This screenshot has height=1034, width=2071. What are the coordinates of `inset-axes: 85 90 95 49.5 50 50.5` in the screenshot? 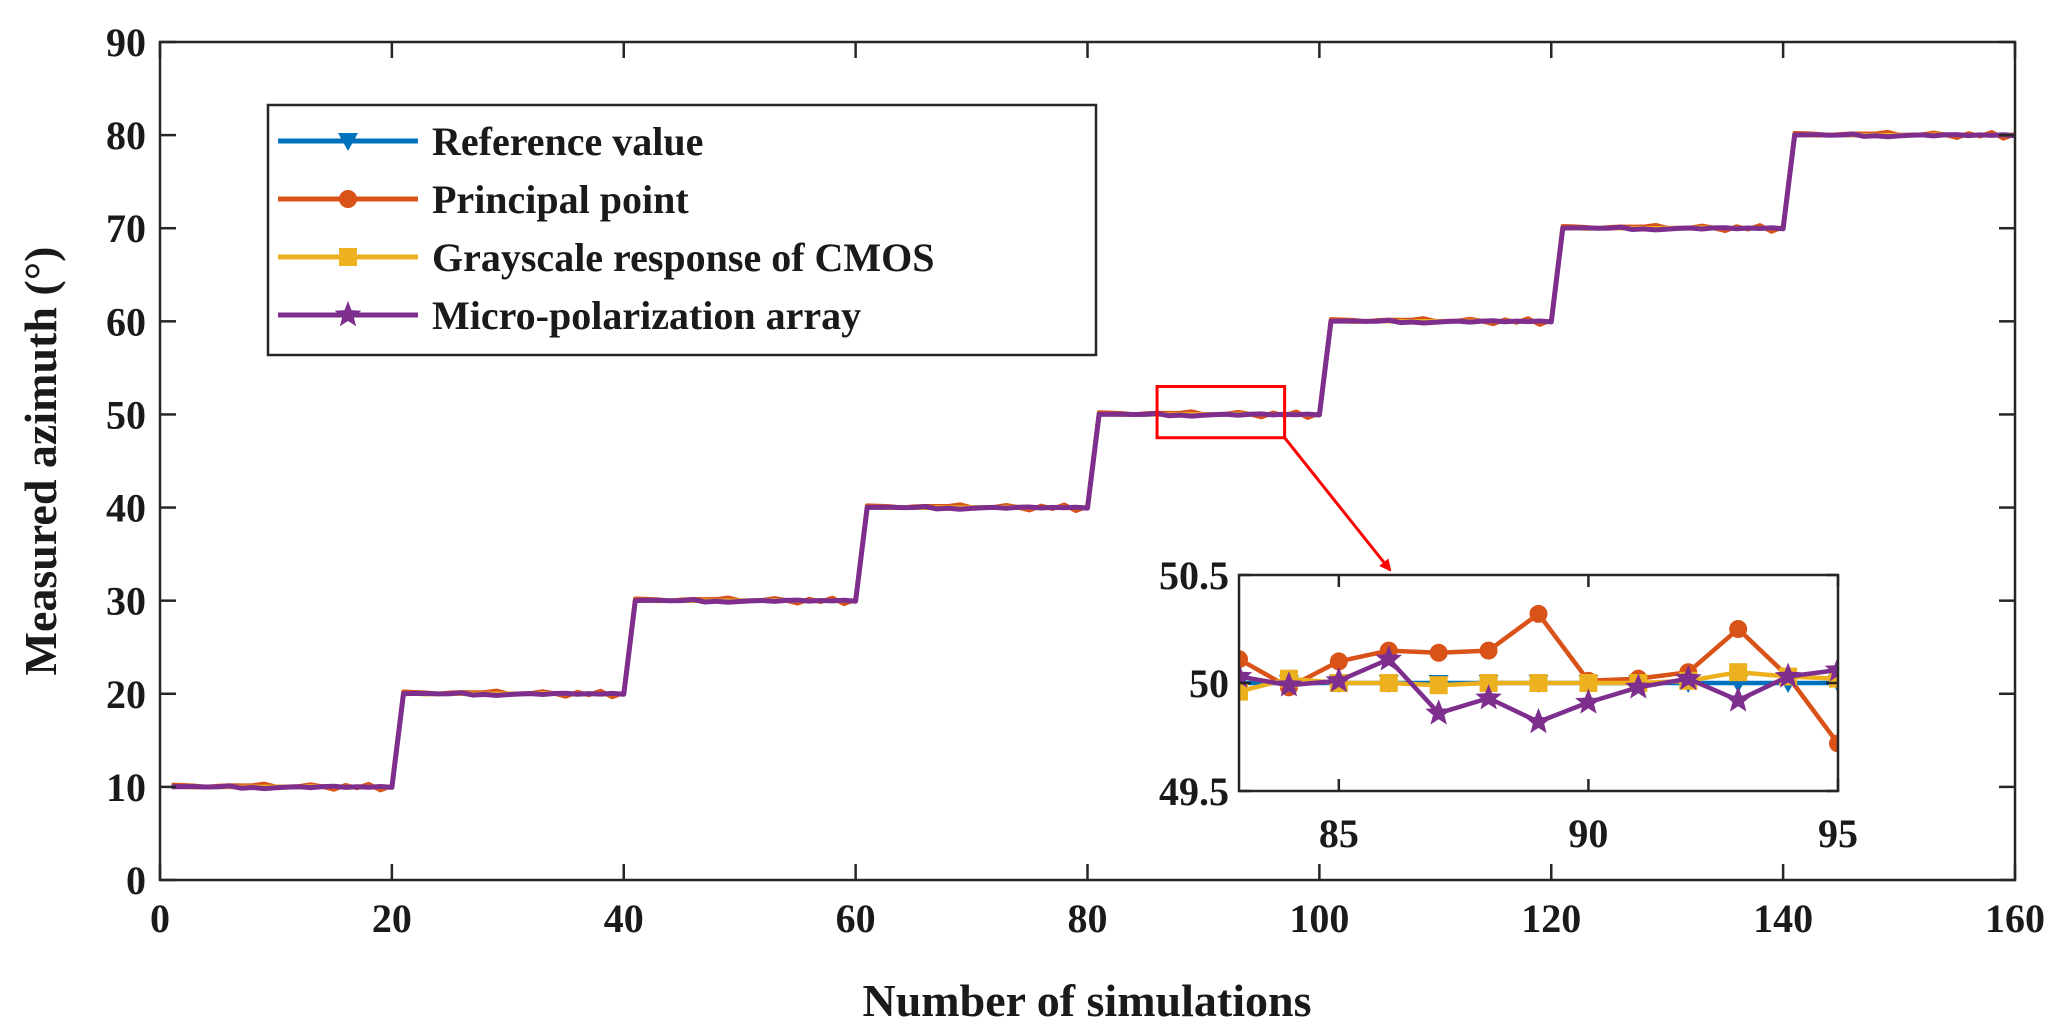 It's located at (1508, 704).